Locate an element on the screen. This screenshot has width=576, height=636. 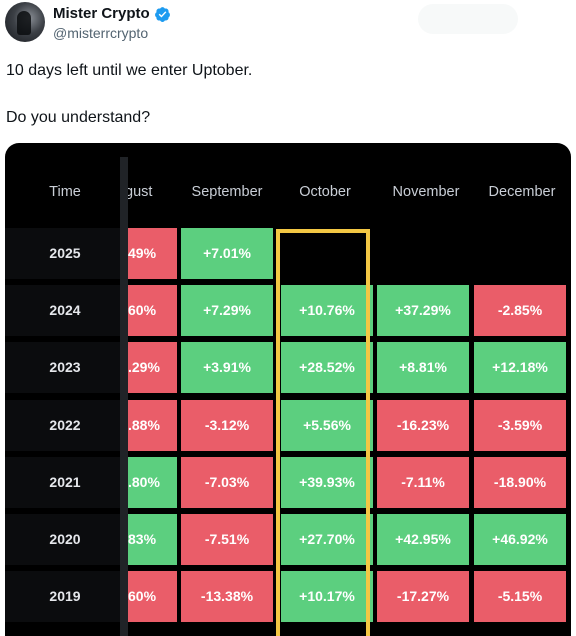
table-cell-2025-col1: +7.01% is located at coordinates (227, 253).